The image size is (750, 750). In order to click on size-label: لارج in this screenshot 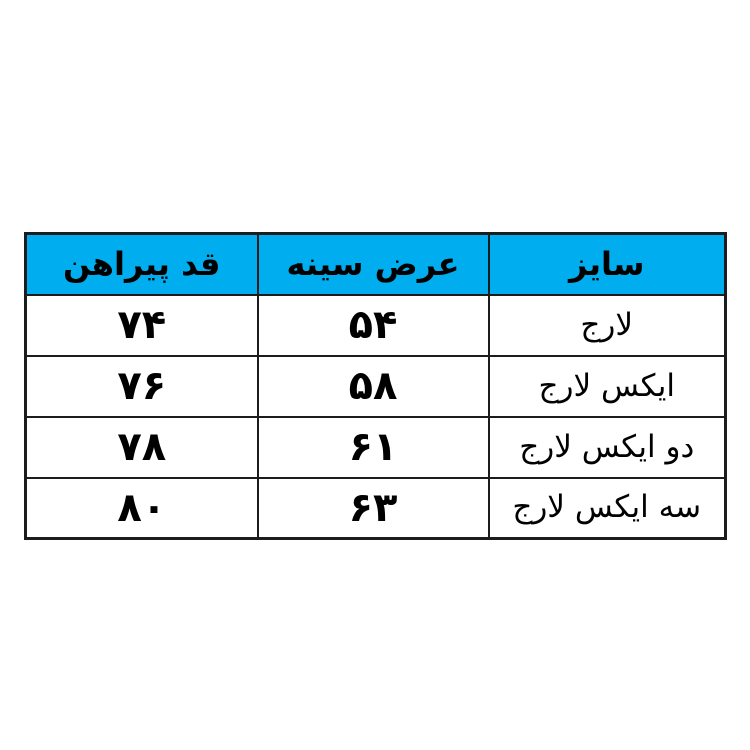, I will do `click(607, 325)`.